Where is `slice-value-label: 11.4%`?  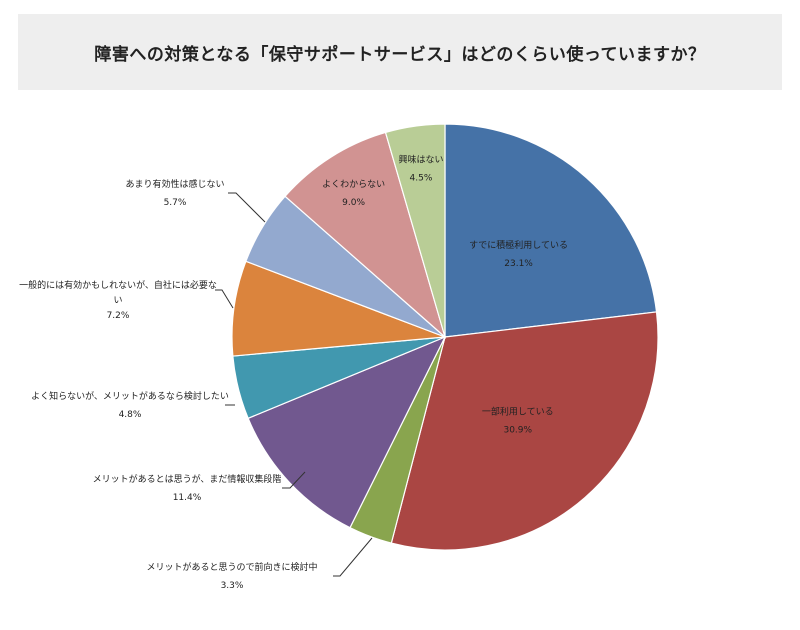 slice-value-label: 11.4% is located at coordinates (187, 498).